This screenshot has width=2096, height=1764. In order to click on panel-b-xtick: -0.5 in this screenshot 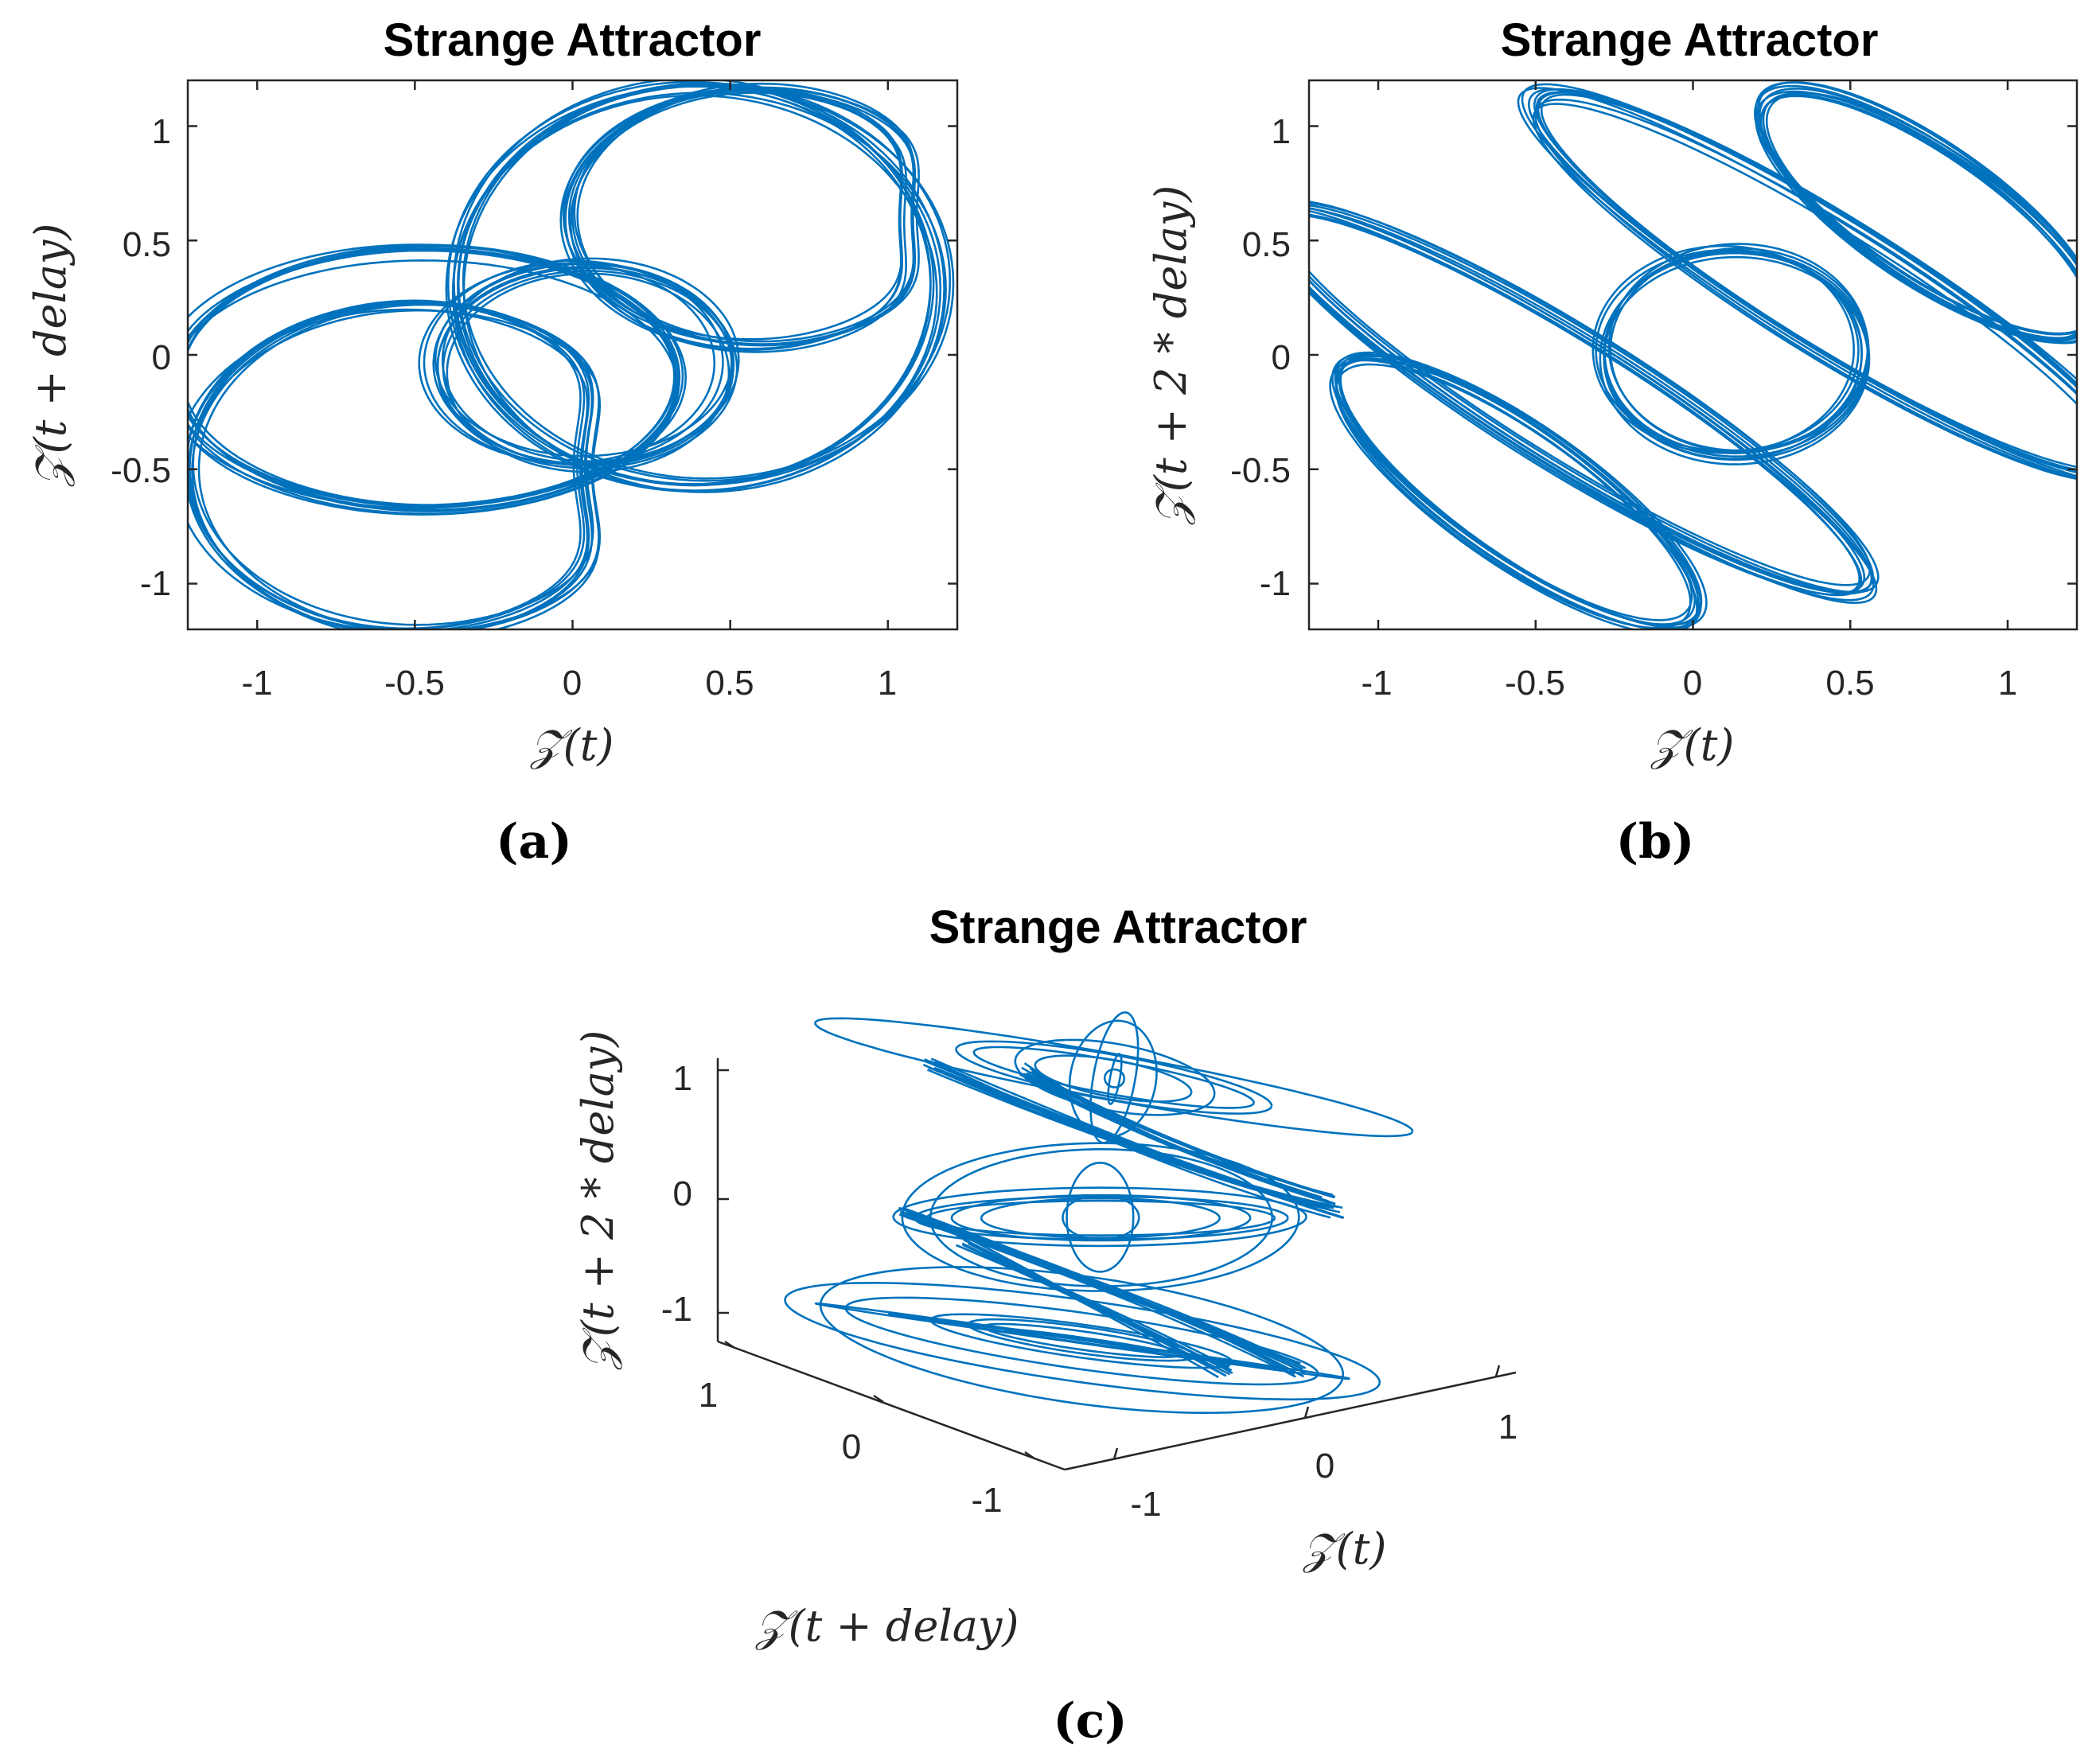, I will do `click(1535, 683)`.